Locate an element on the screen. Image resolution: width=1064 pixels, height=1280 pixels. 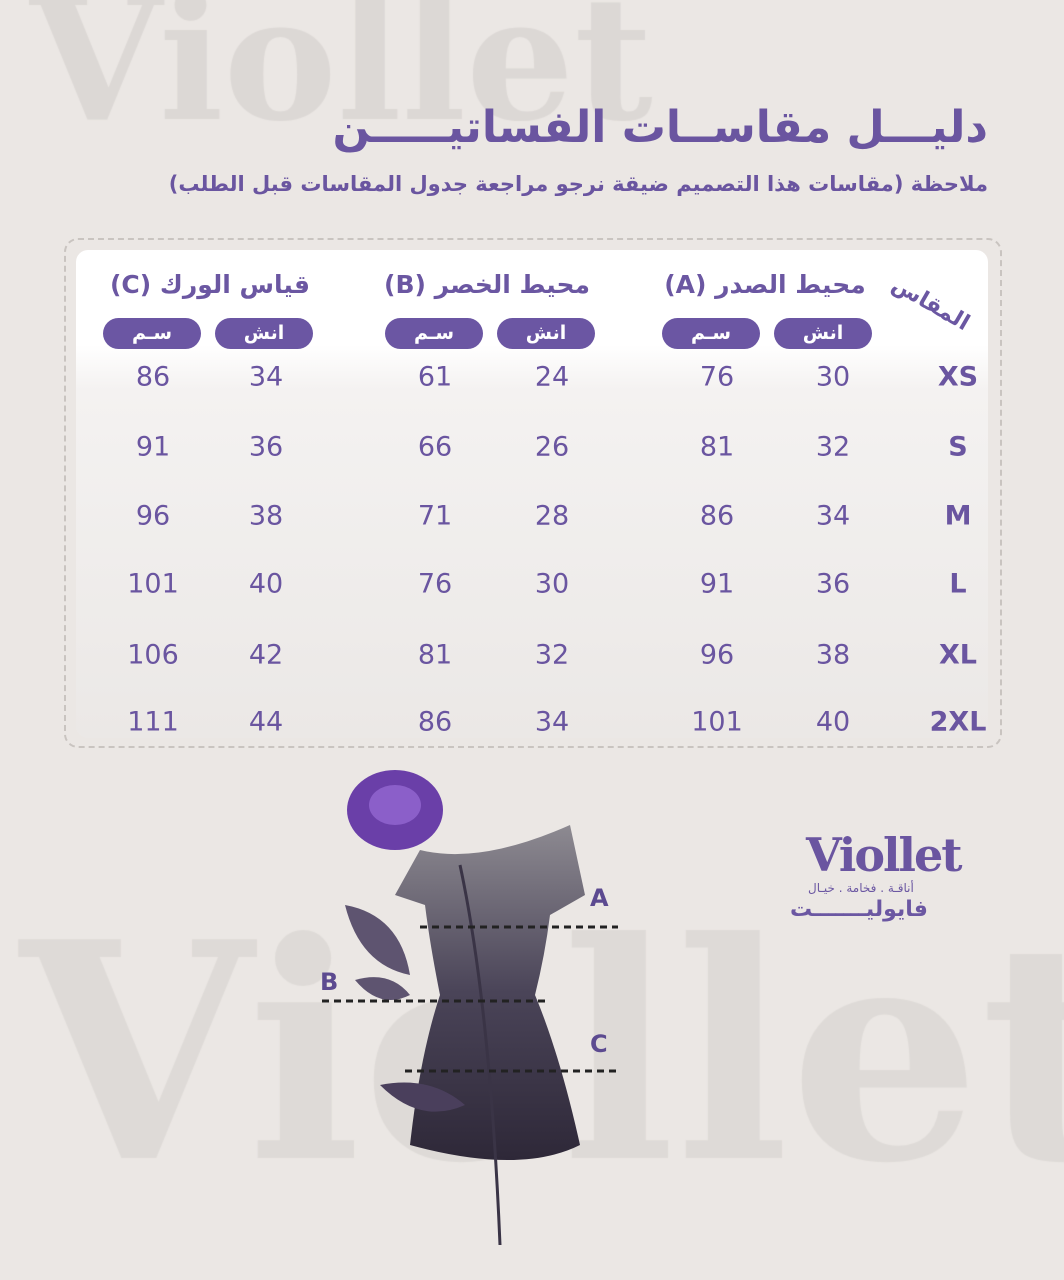
size-label: 2XL is located at coordinates (958, 722).